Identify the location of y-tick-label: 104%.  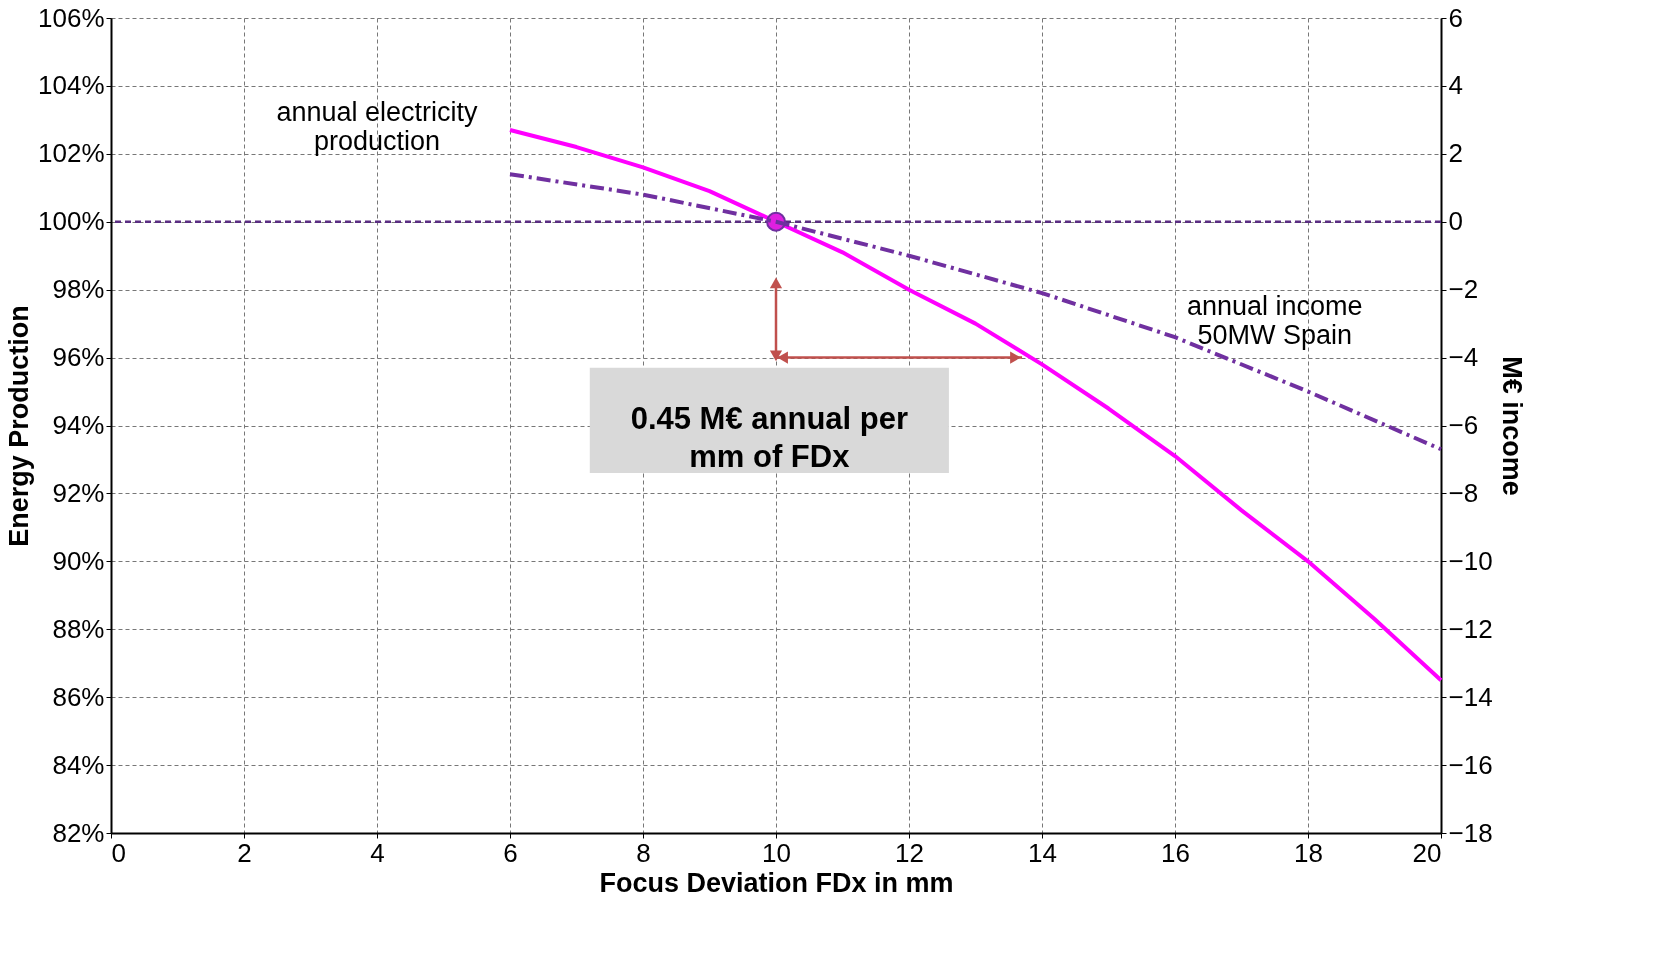
(71, 85).